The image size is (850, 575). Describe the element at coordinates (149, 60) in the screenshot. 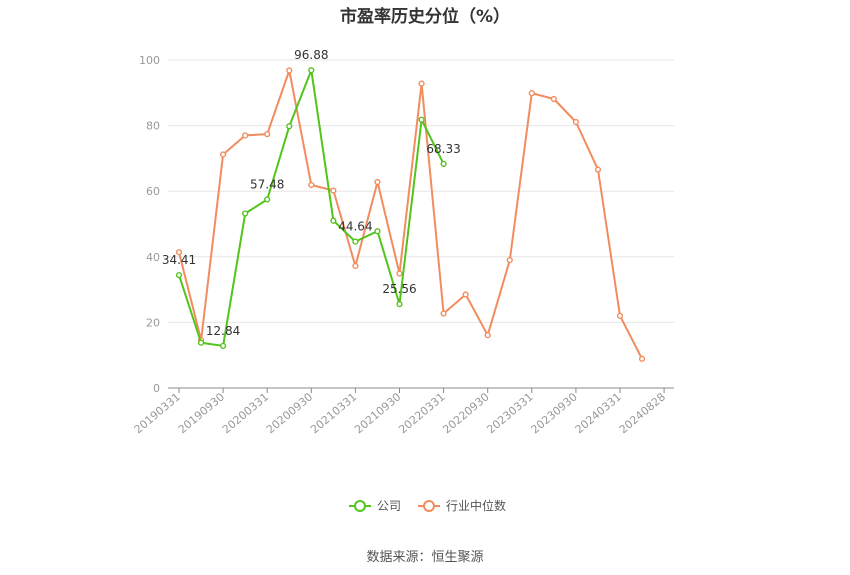

I see `y-tick-label: 100` at that location.